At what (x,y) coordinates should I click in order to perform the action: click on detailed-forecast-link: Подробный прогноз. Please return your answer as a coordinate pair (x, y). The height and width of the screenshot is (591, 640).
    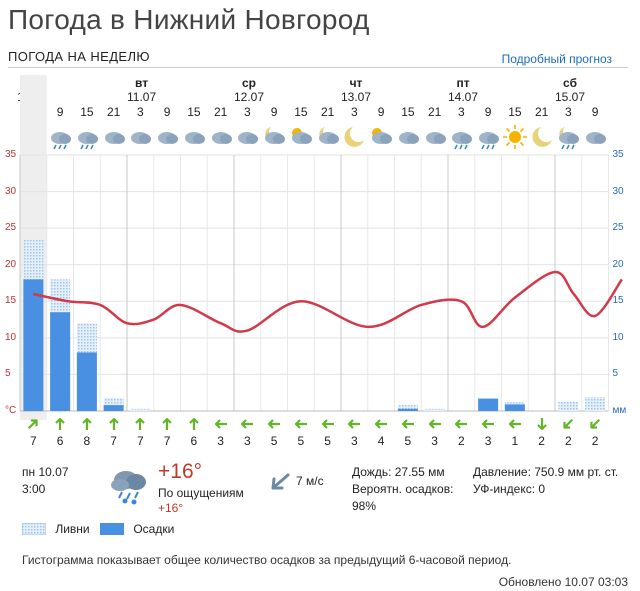
    Looking at the image, I should click on (556, 59).